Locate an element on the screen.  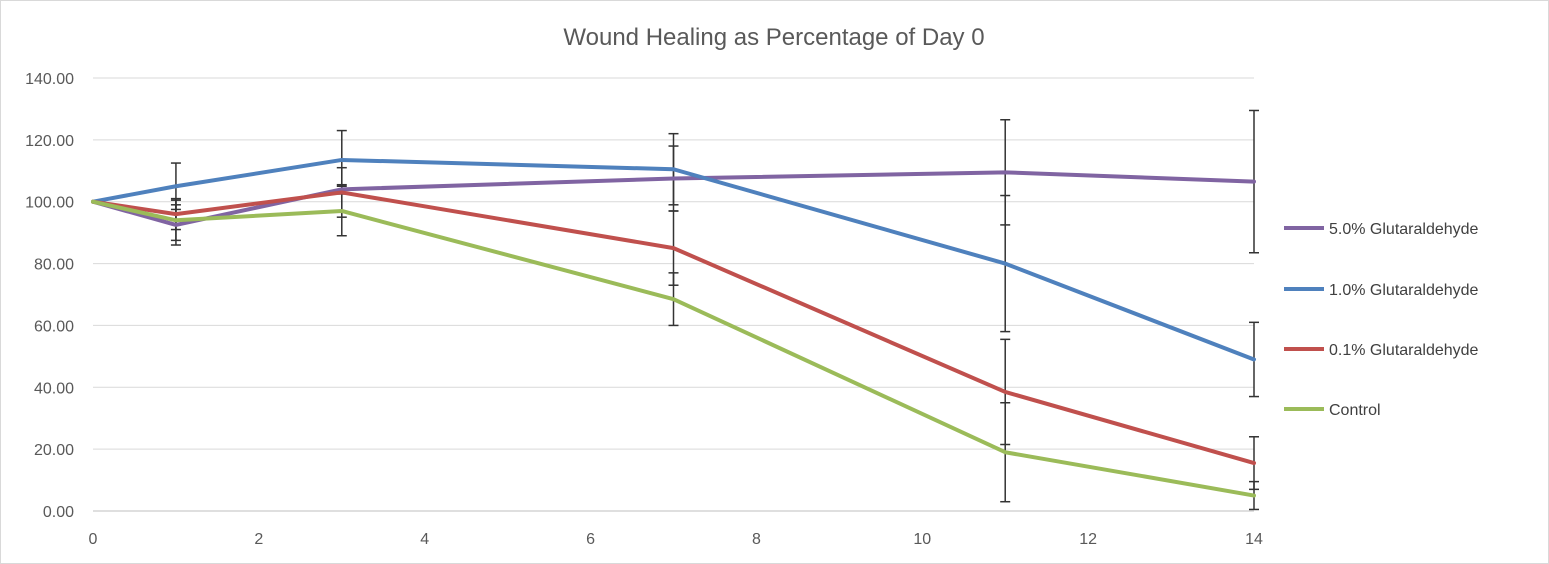
y-tick-label: 40.00 is located at coordinates (54, 388).